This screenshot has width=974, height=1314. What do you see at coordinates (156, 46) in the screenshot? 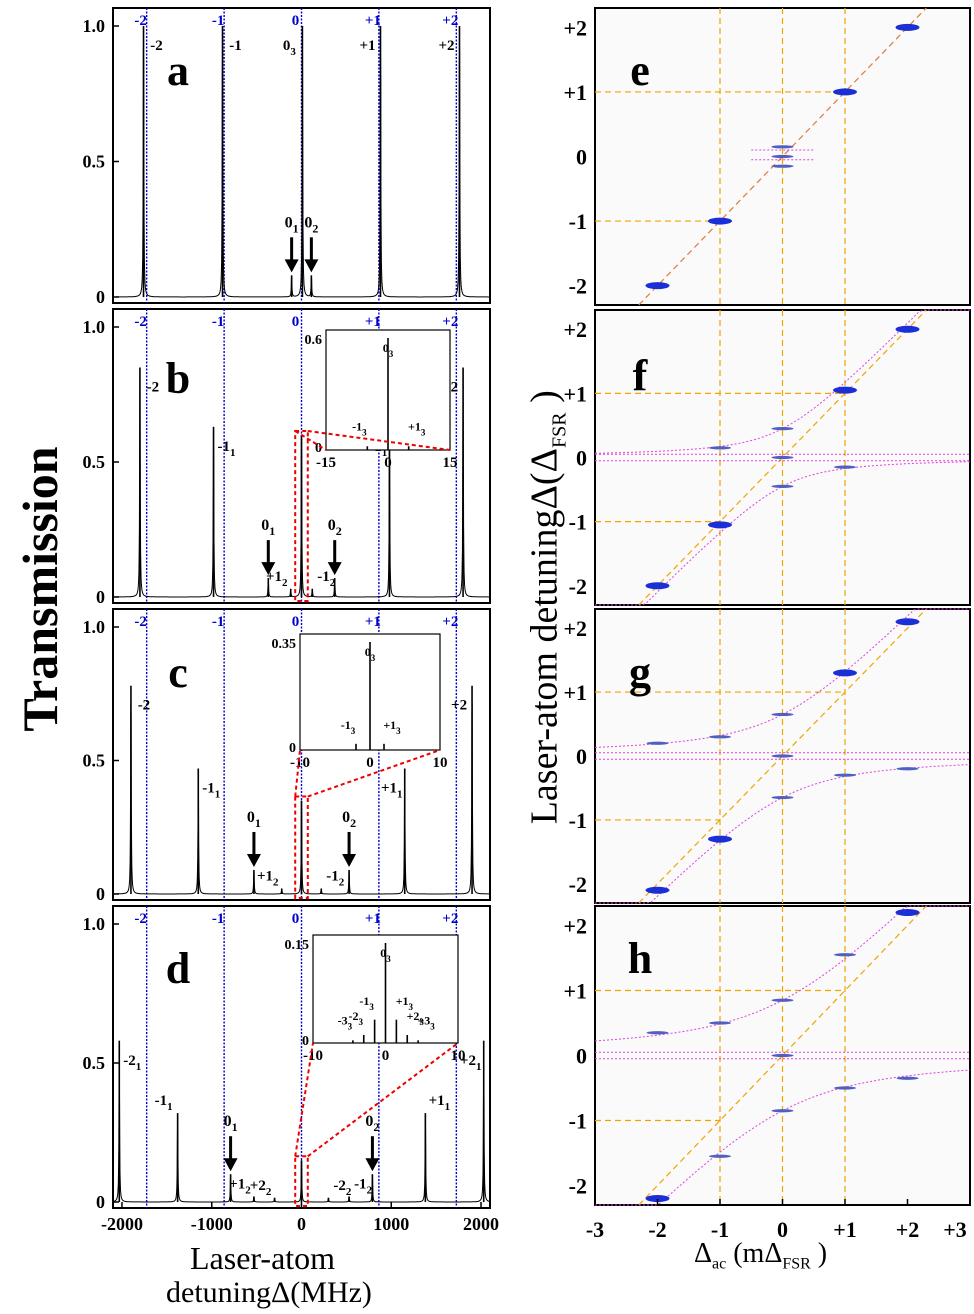
I see `peak-label: -2` at bounding box center [156, 46].